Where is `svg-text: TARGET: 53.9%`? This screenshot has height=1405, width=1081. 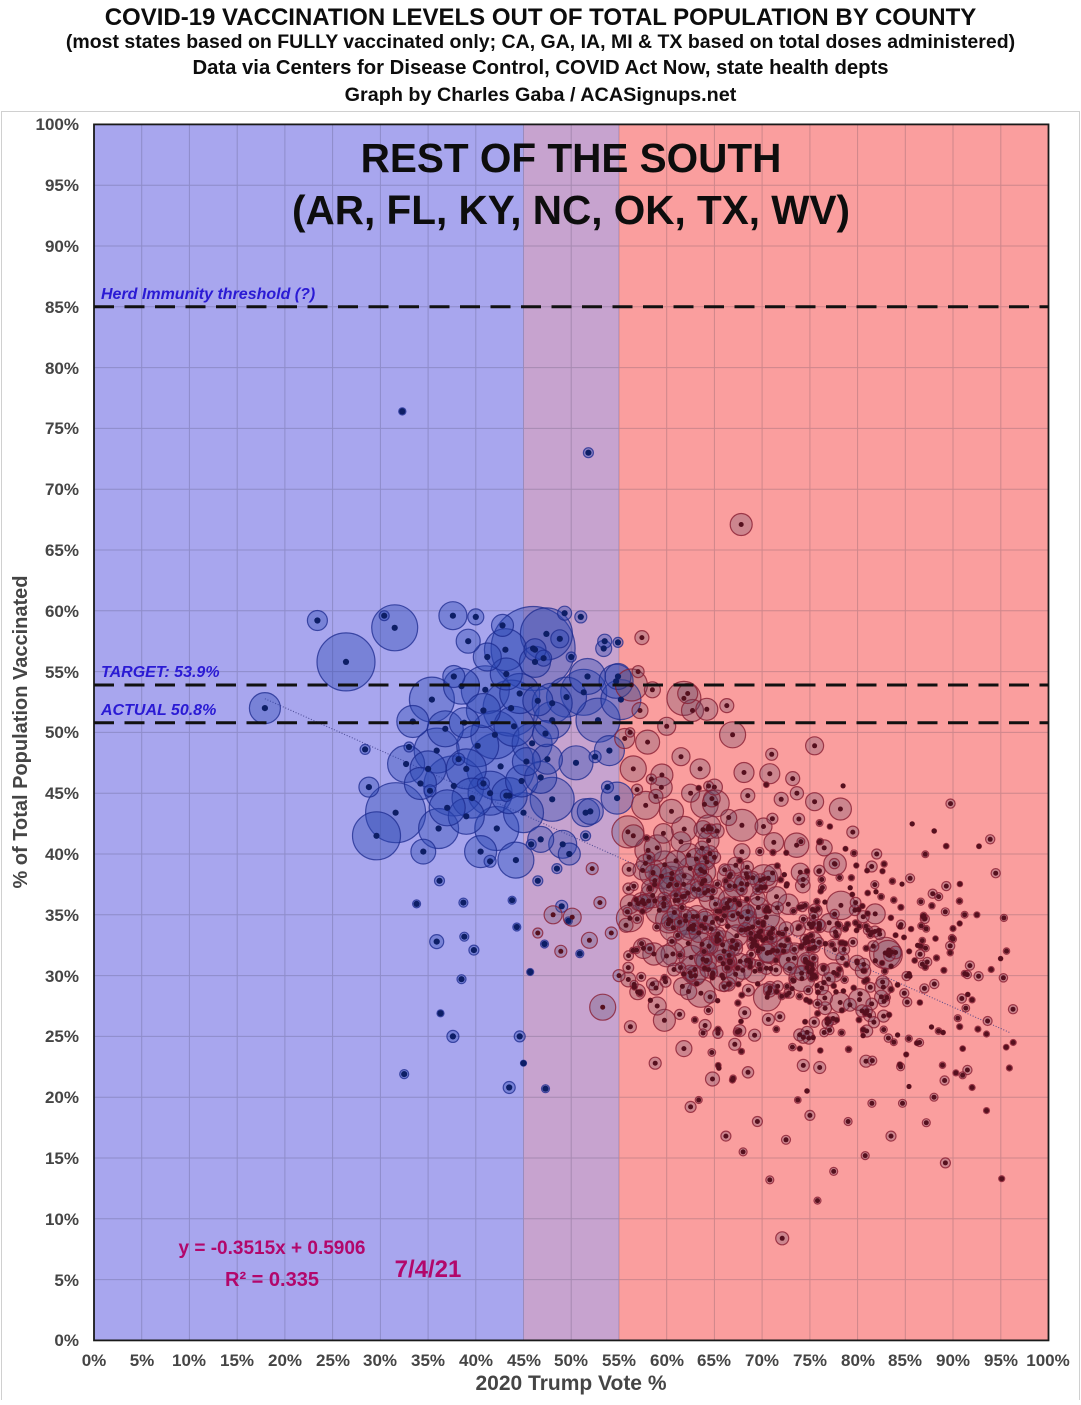
svg-text: TARGET: 53.9% is located at coordinates (160, 672).